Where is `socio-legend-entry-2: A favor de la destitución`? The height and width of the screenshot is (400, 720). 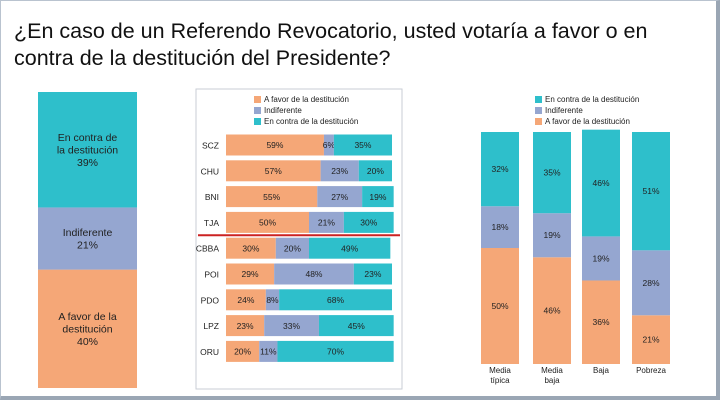
socio-legend-entry-2: A favor de la destitución is located at coordinates (587, 121).